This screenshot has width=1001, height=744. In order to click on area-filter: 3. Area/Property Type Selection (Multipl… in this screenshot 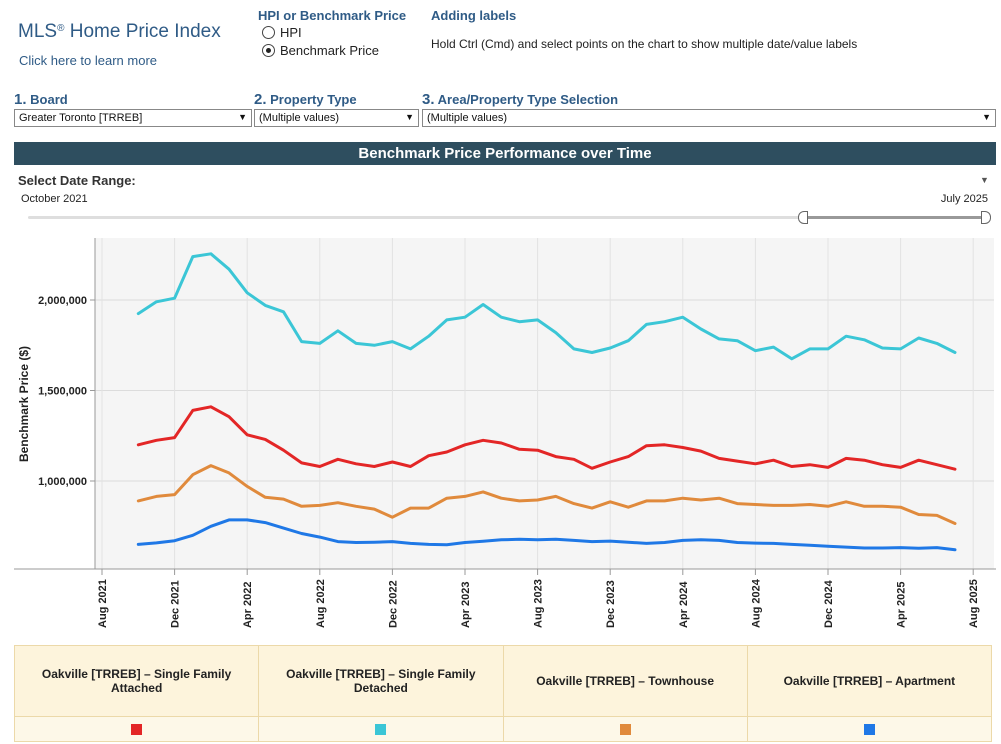, I will do `click(709, 109)`.